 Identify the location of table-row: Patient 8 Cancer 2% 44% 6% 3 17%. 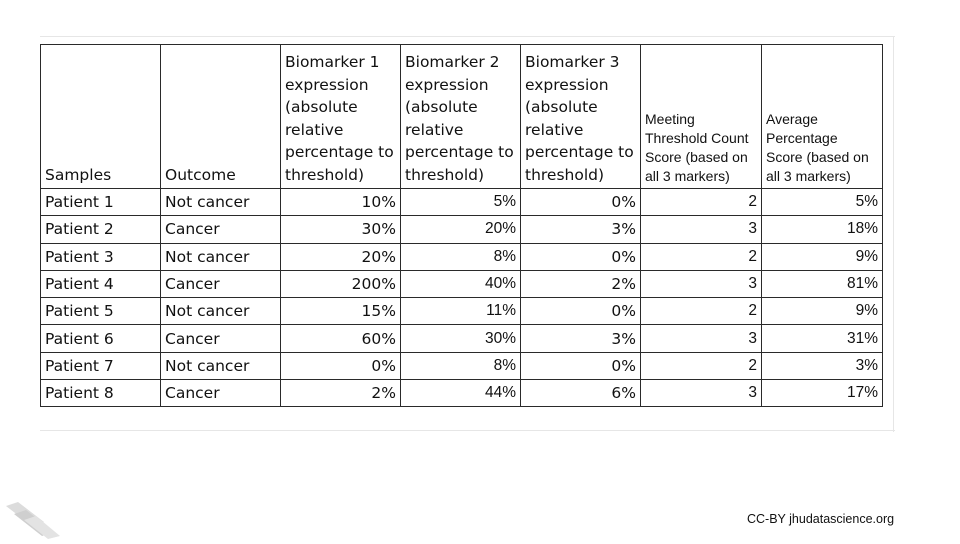
(461, 393).